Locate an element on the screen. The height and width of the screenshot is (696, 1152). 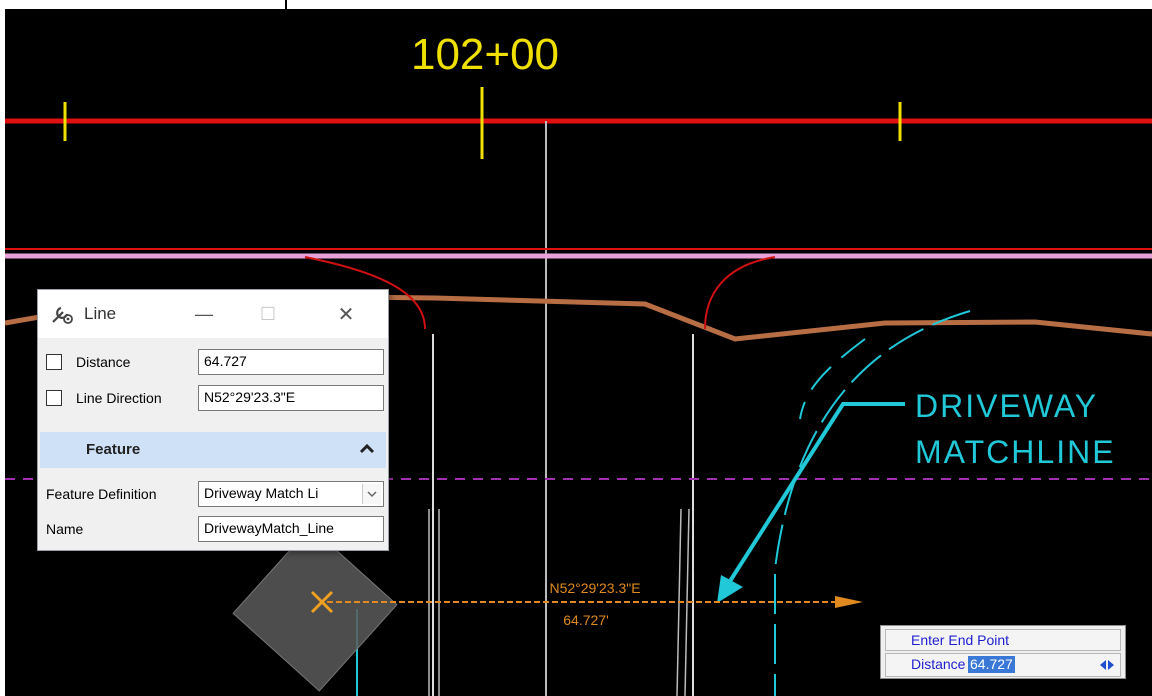
close-button: ✕ is located at coordinates (346, 314).